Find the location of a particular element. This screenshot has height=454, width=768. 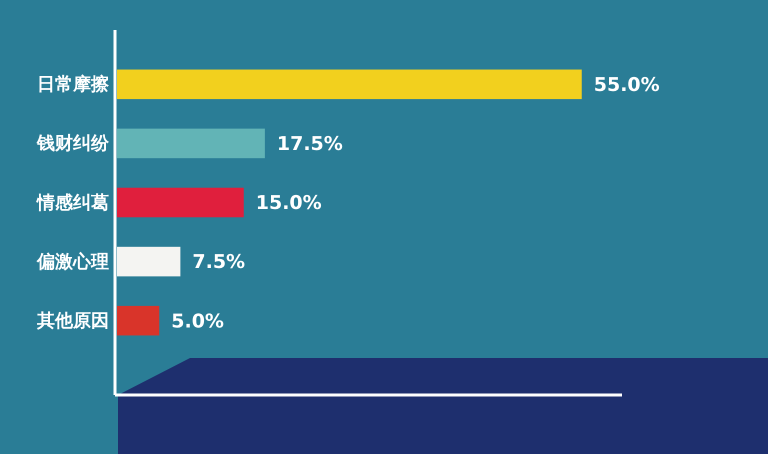

y-tick-label: 其他原因 is located at coordinates (72, 320).